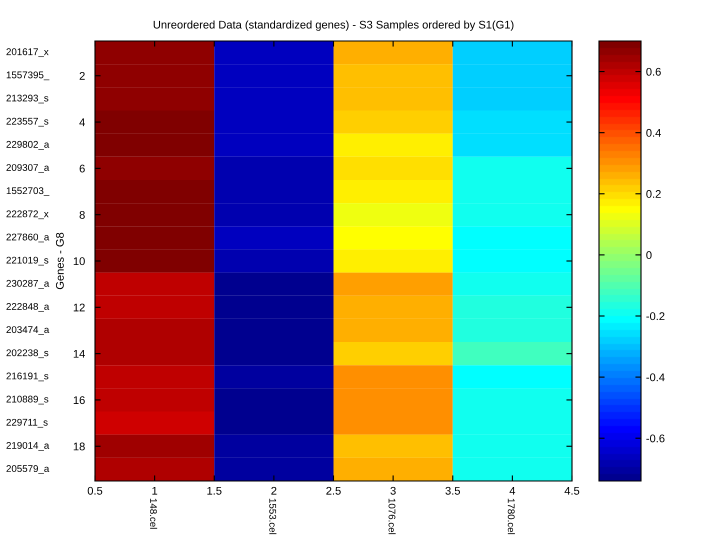 This screenshot has width=720, height=540. I want to click on y2-tick-label: 10, so click(79, 261).